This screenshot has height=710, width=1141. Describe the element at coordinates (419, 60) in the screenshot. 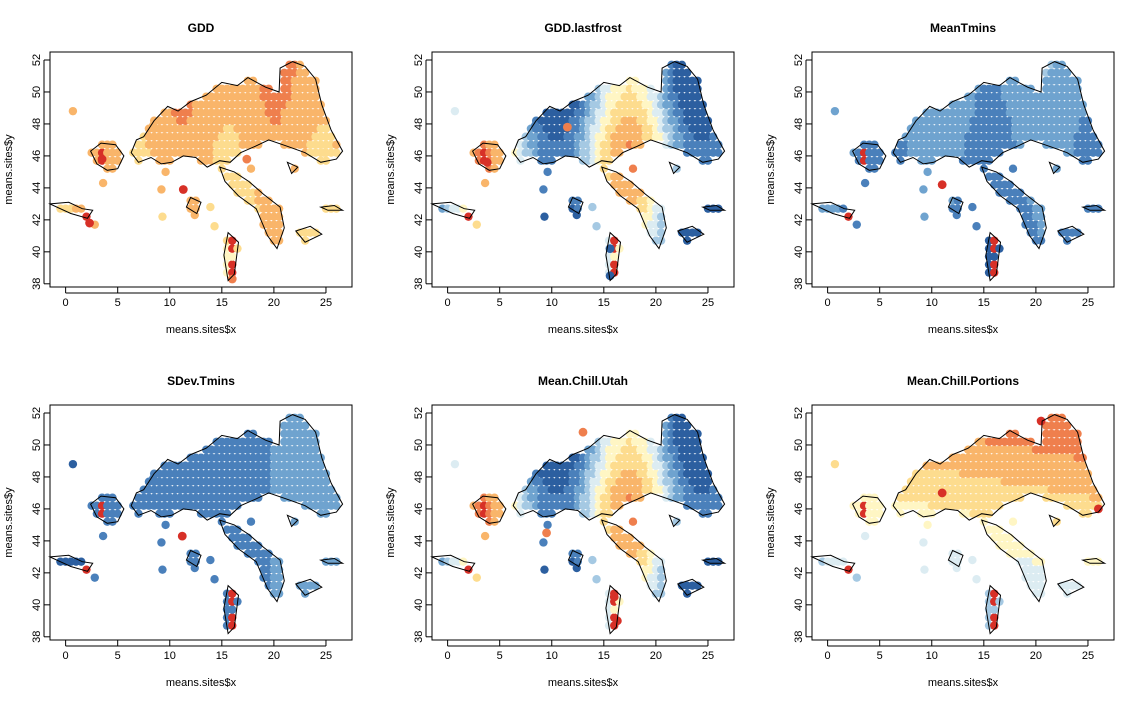

I see `y-tick-label: 52` at that location.